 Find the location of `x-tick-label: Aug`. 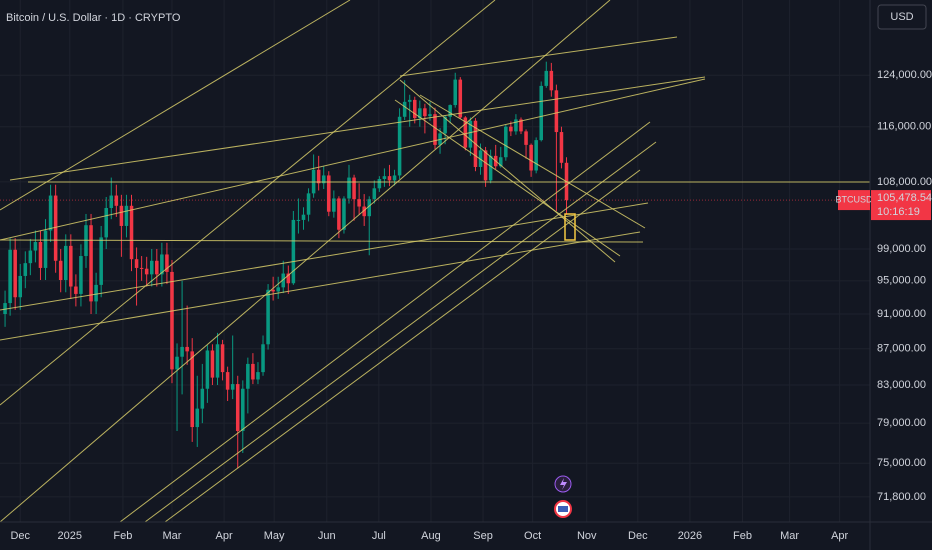

x-tick-label: Aug is located at coordinates (431, 536).